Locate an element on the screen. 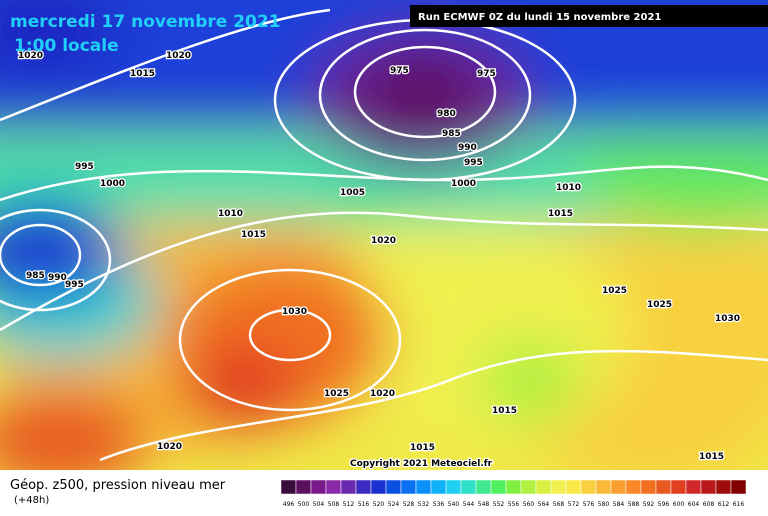 The height and width of the screenshot is (516, 768). isobar-label: 1005 is located at coordinates (352, 193).